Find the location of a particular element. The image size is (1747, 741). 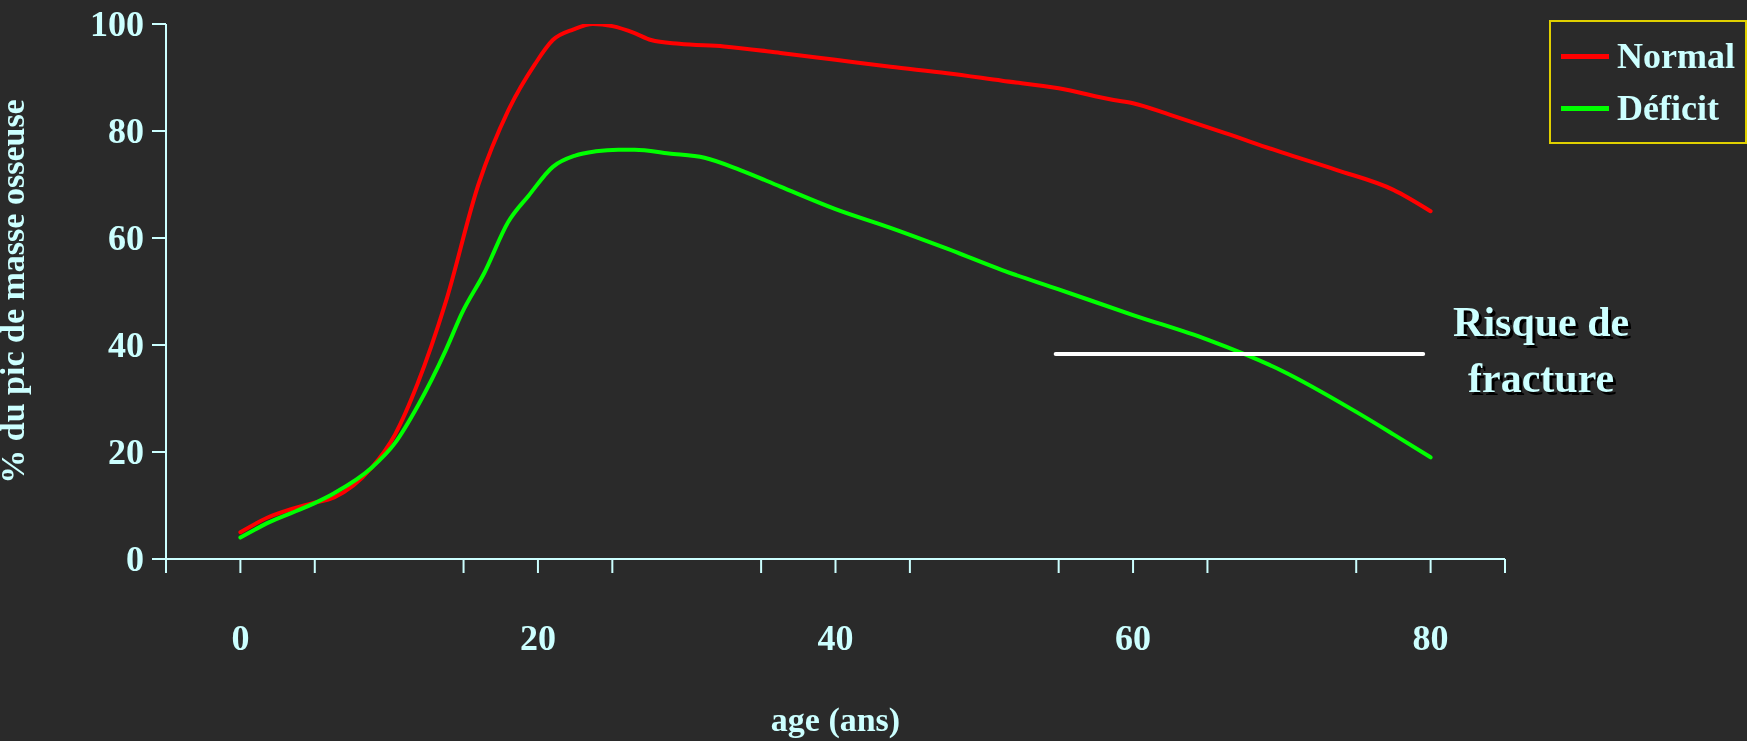

y-axis-title: % du pic de masse osseuse is located at coordinates (16, 291).